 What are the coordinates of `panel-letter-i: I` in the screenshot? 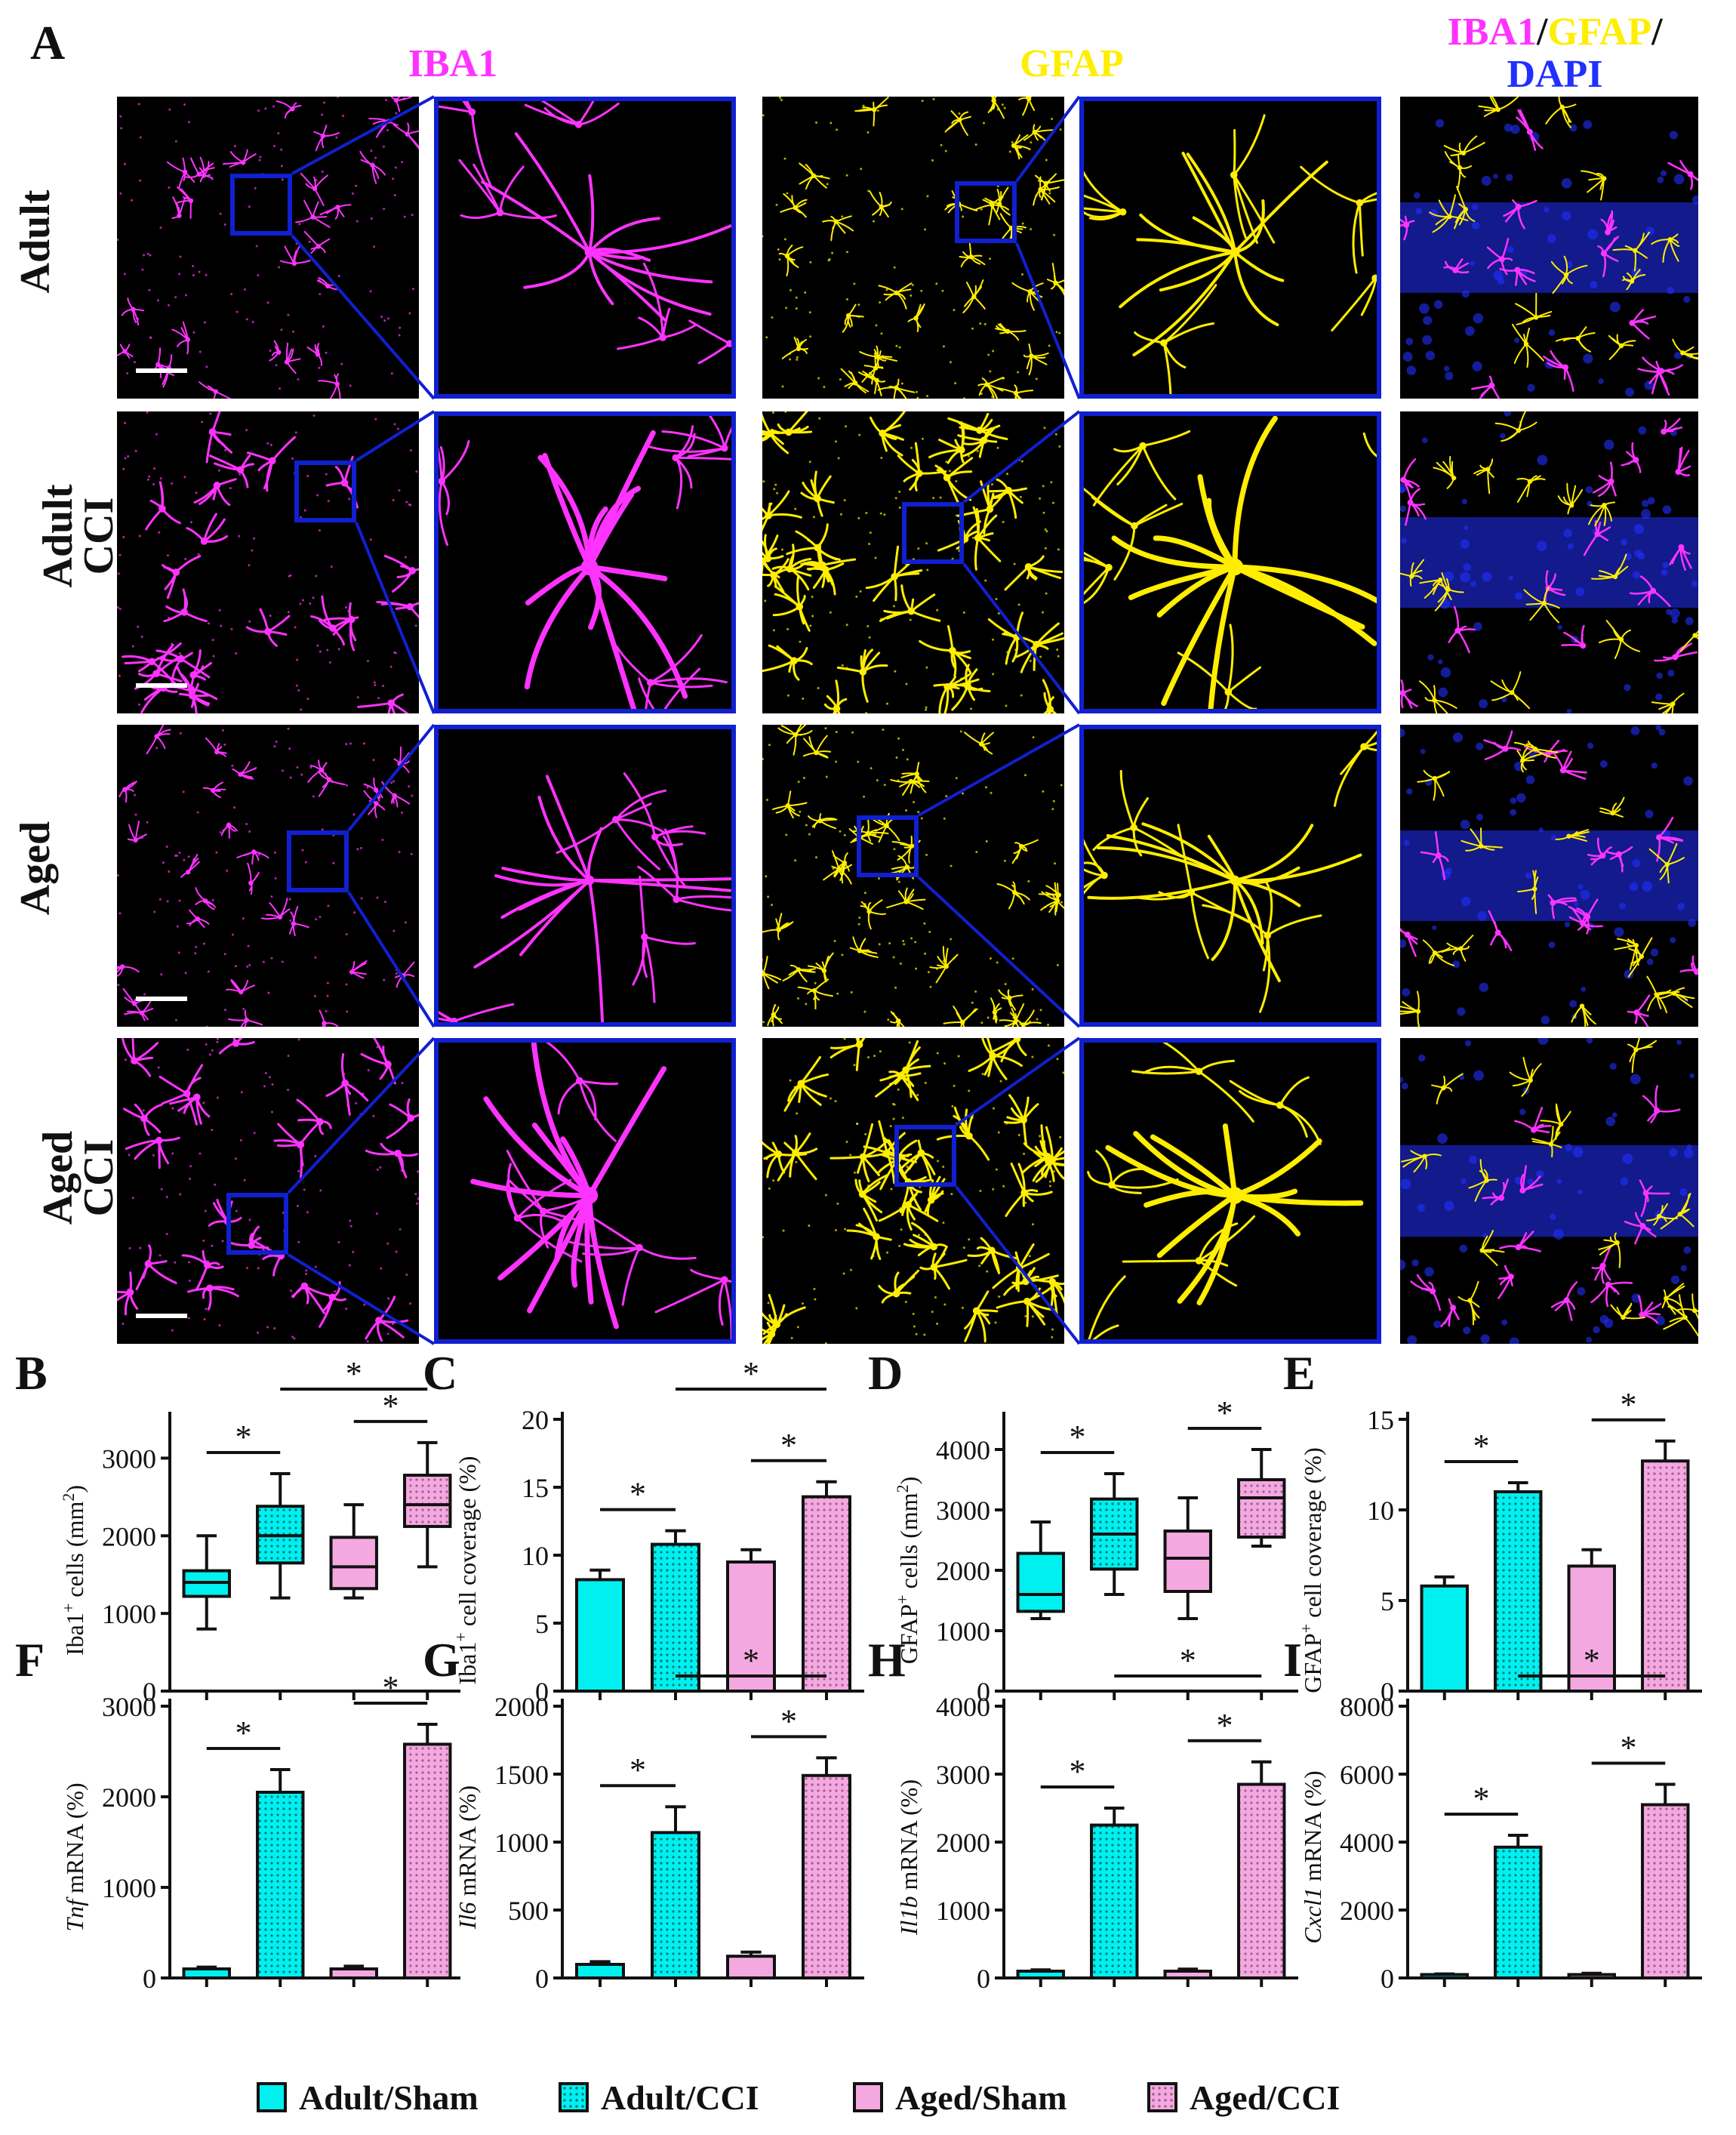 It's located at (1293, 1660).